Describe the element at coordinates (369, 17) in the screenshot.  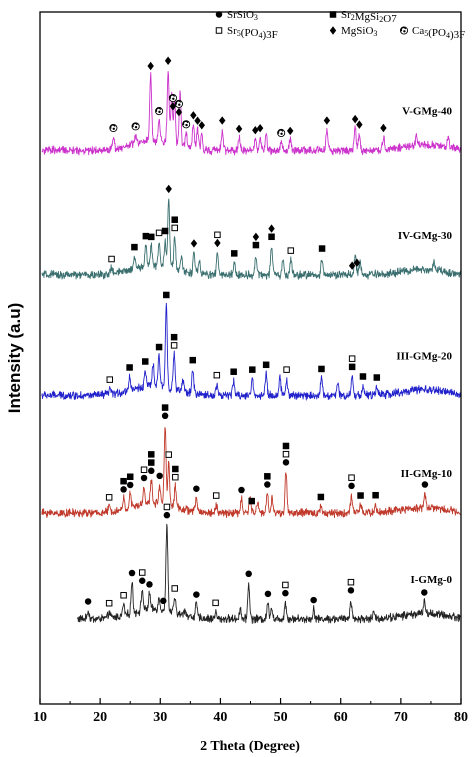
I see `legend-label-2: Sr2MgSi2O7` at that location.